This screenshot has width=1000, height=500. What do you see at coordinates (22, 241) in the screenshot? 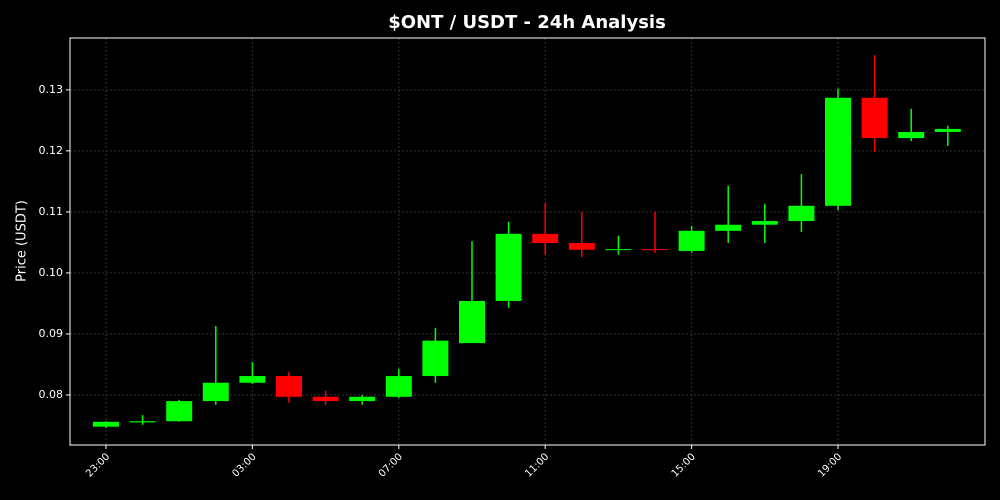
I see `y-axis-label: Price (USDT)` at bounding box center [22, 241].